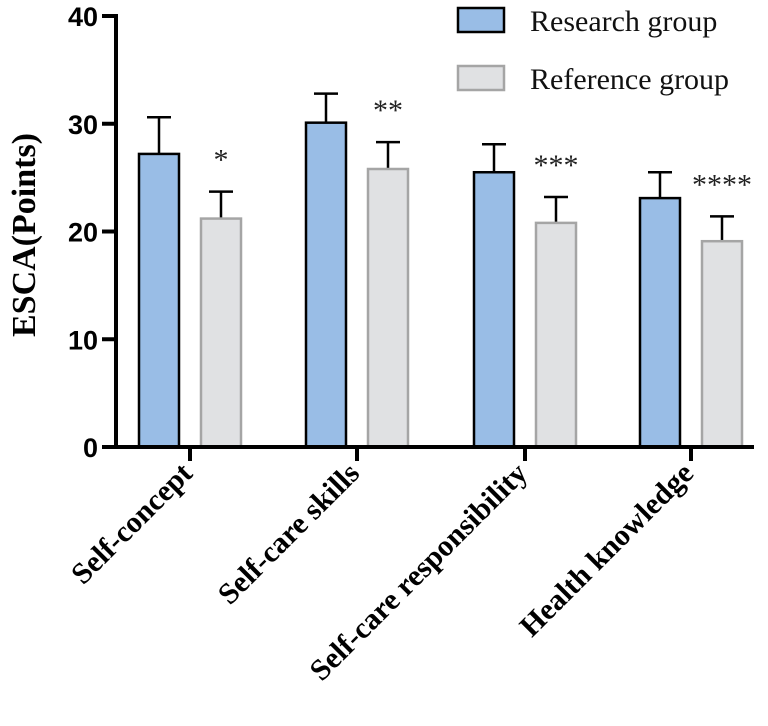 This screenshot has width=768, height=726. Describe the element at coordinates (83, 125) in the screenshot. I see `y-tick-label-30: 30` at that location.